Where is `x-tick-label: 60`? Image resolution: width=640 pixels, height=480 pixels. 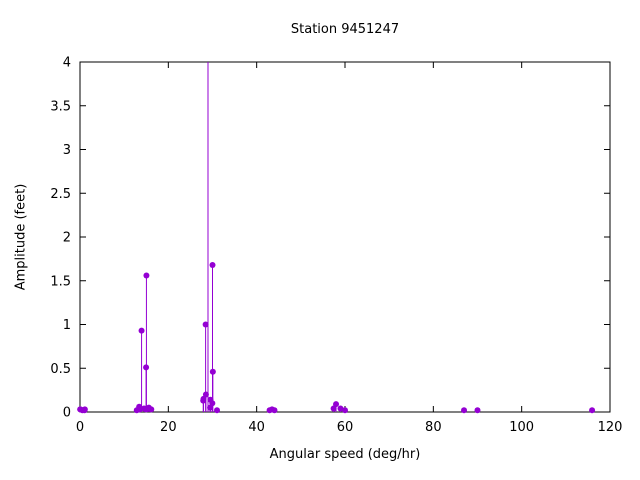 x-tick-label: 60 is located at coordinates (345, 427).